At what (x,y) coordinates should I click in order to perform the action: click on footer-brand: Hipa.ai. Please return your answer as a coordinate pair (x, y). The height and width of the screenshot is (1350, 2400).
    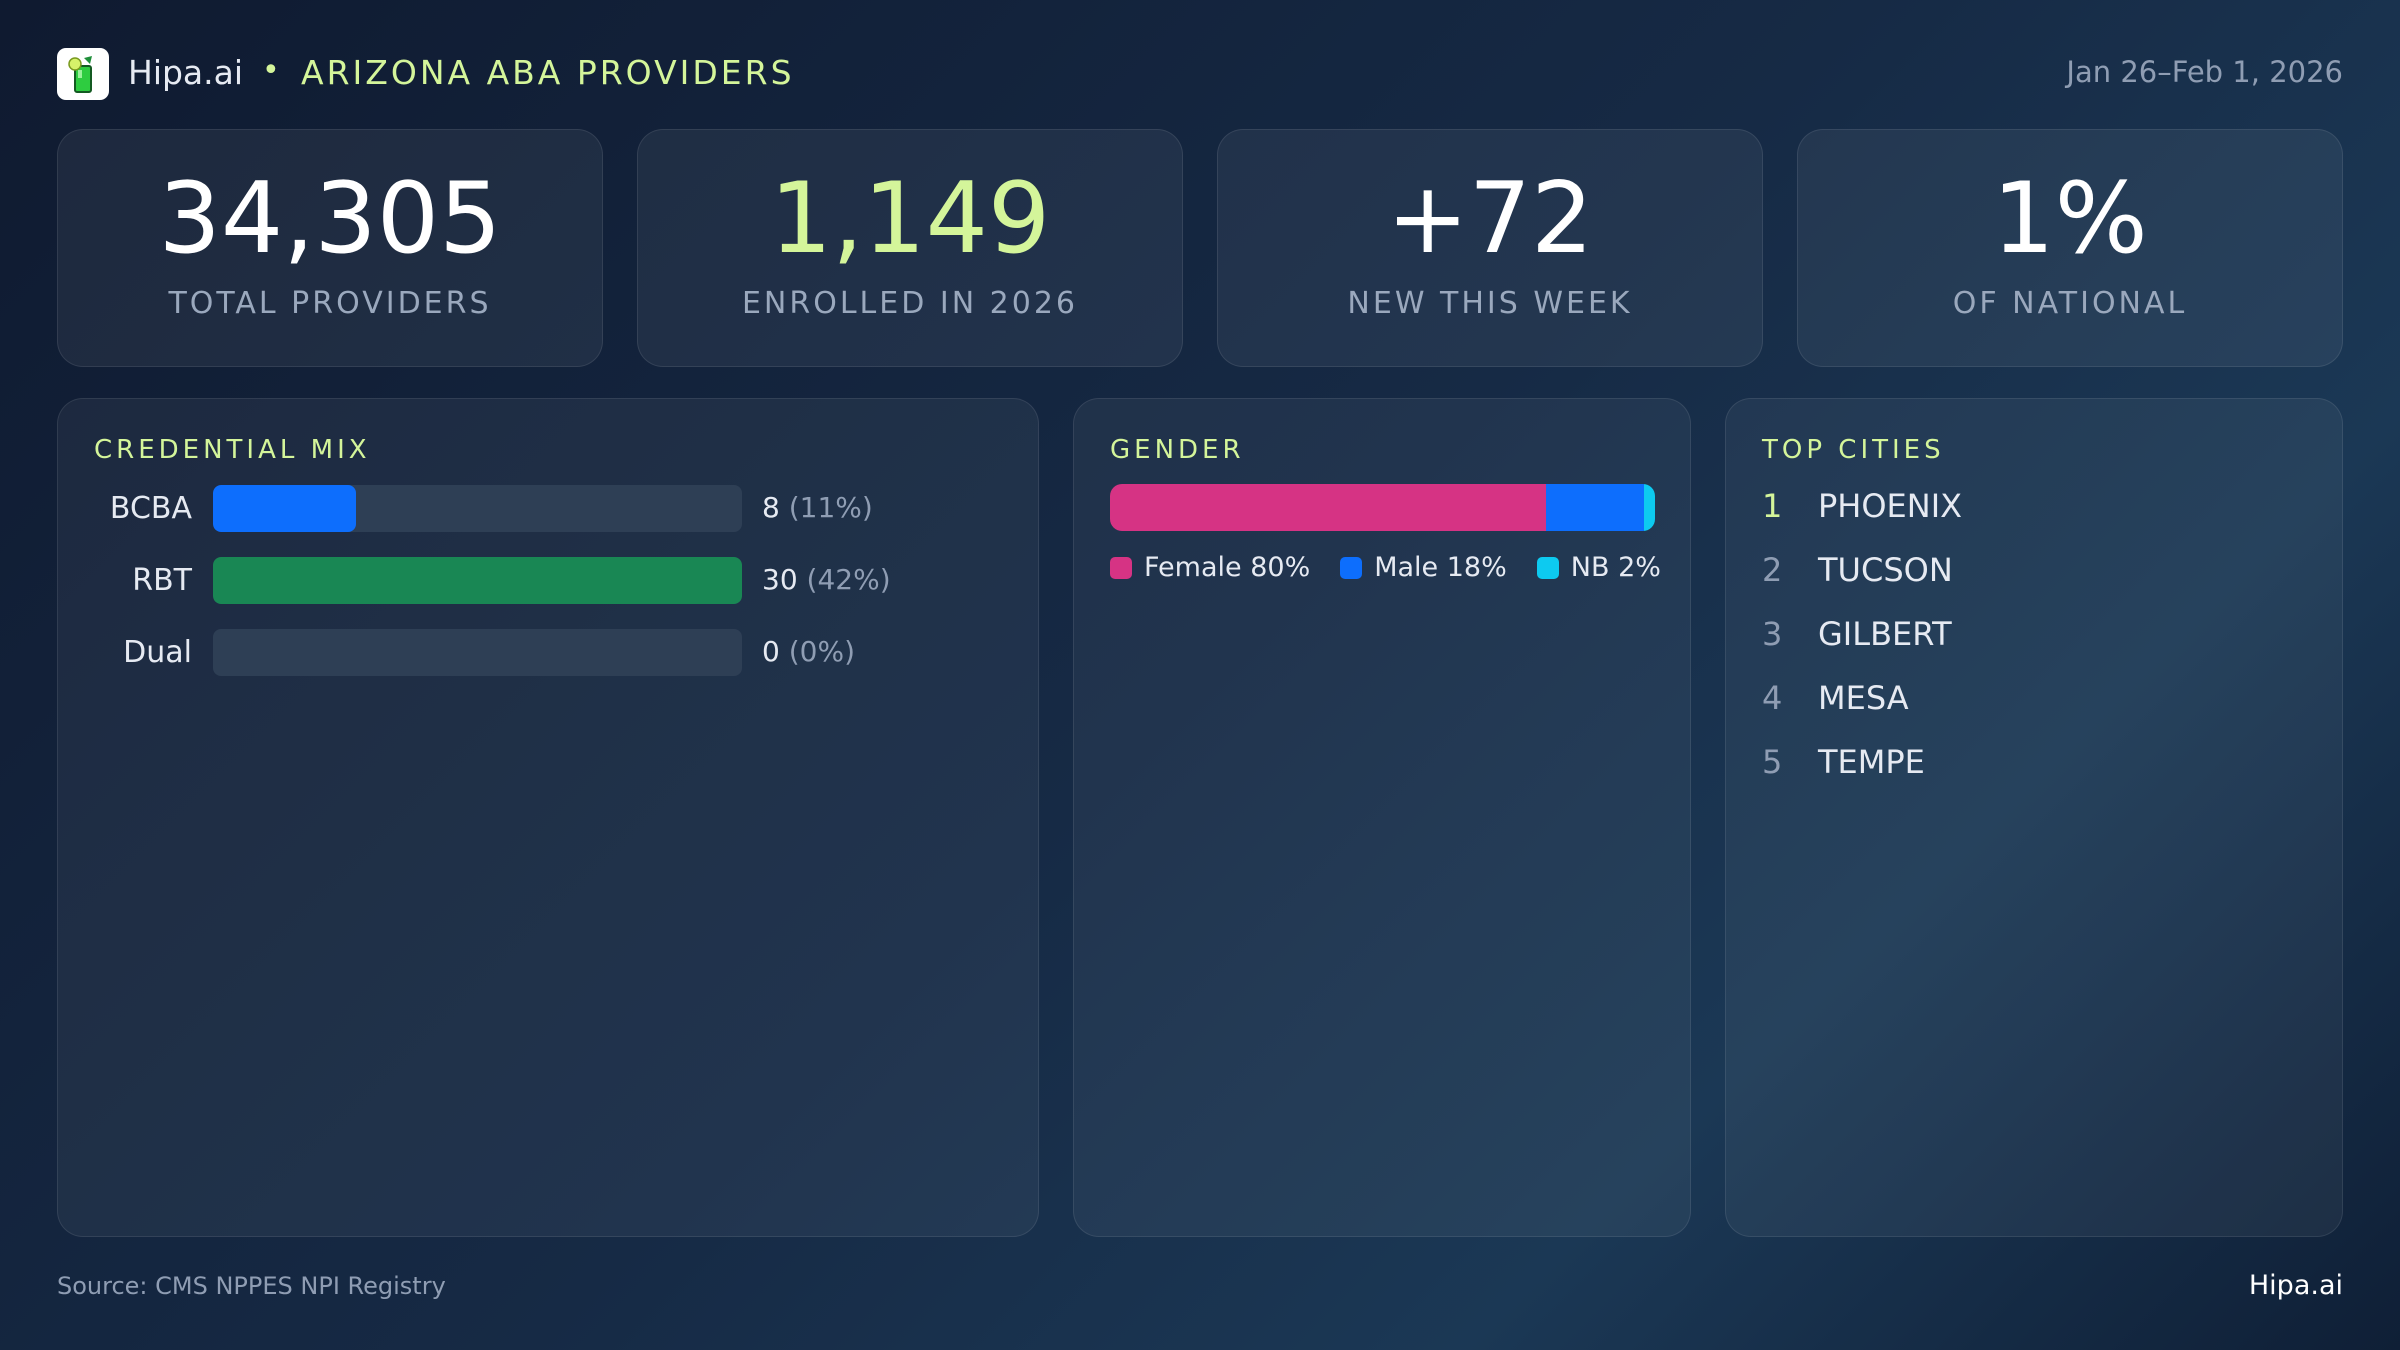
    Looking at the image, I should click on (2295, 1285).